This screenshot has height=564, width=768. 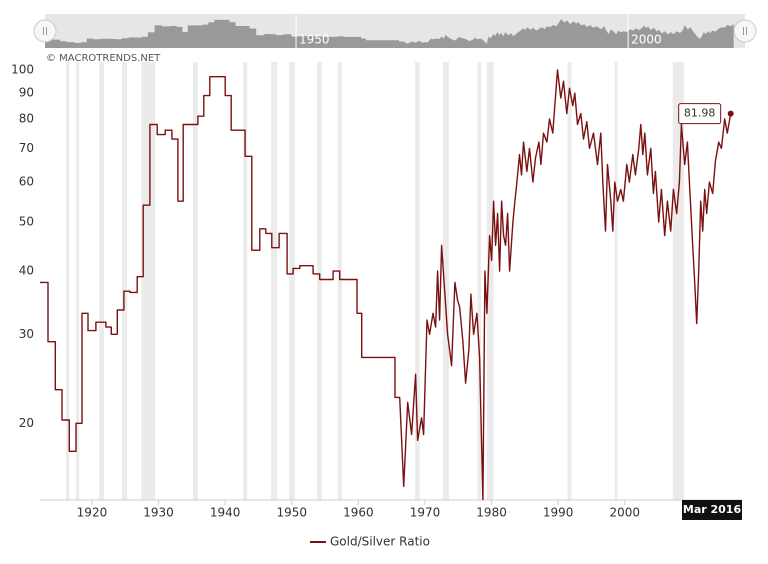 What do you see at coordinates (26, 271) in the screenshot?
I see `y-tick-label: 40` at bounding box center [26, 271].